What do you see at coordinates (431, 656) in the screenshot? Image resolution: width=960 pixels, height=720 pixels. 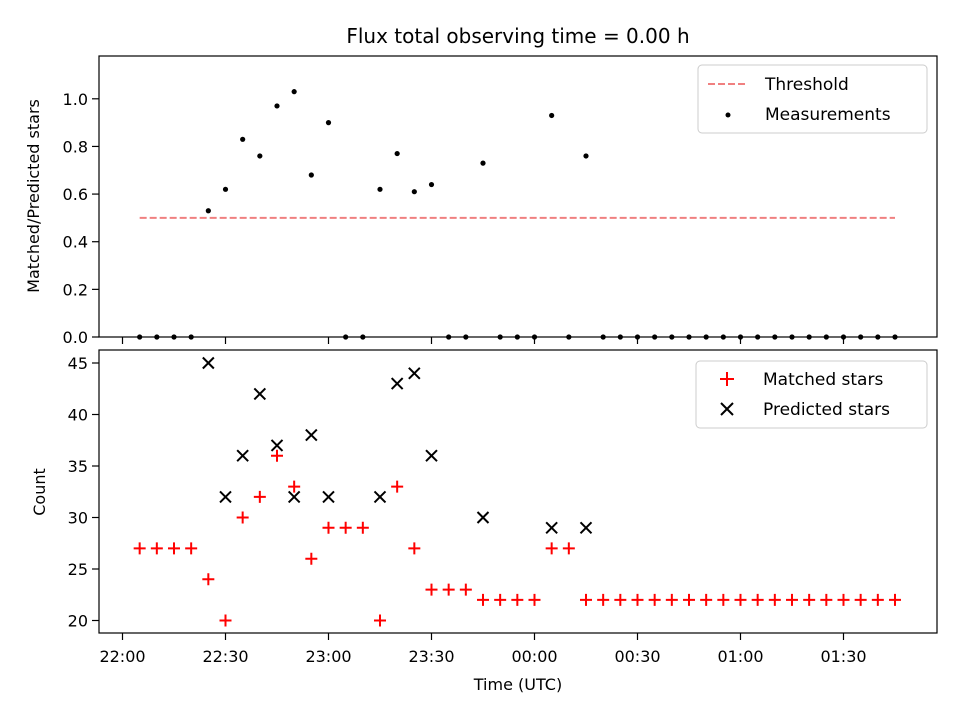 I see `bottom-x-tick-label: 23:30` at bounding box center [431, 656].